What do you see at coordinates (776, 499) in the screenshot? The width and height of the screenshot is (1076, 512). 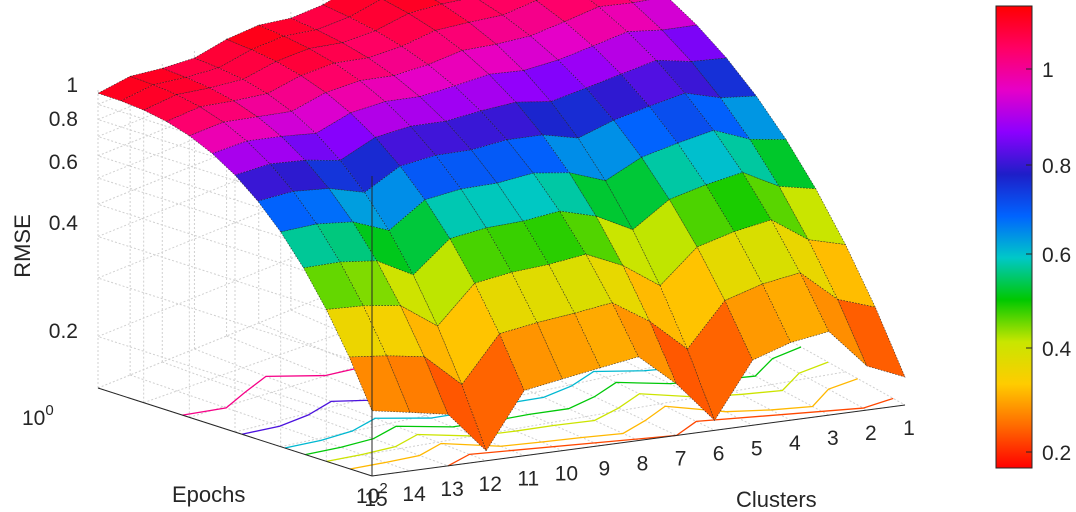 I see `cluster-axis-label: Clusters` at bounding box center [776, 499].